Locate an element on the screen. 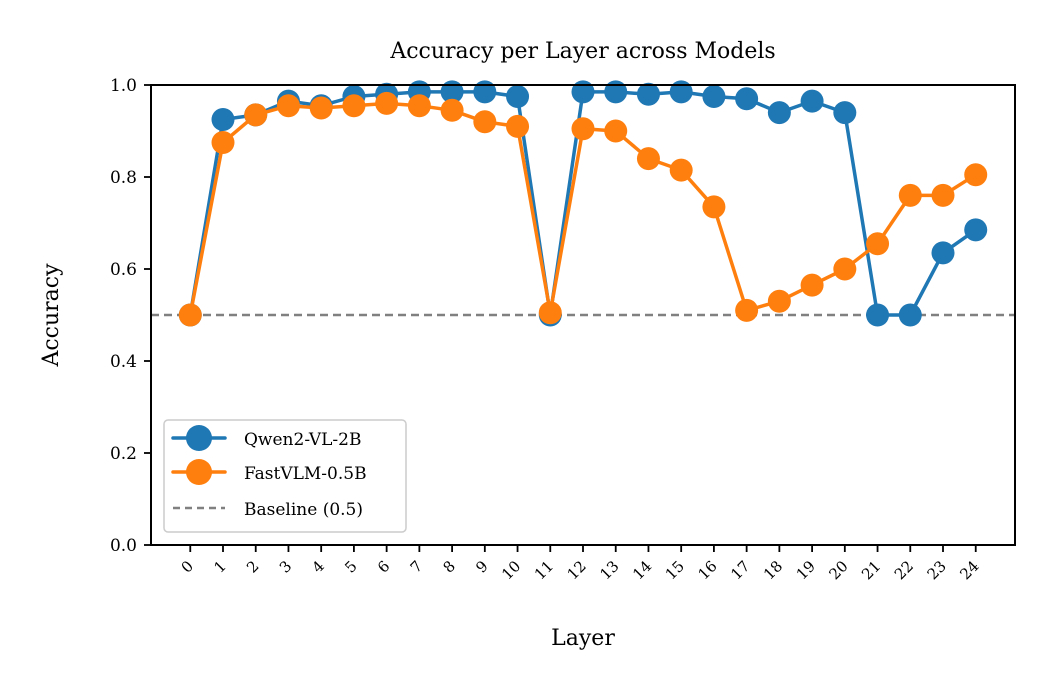 This screenshot has width=1050, height=690. x-tick-label: 12 is located at coordinates (577, 570).